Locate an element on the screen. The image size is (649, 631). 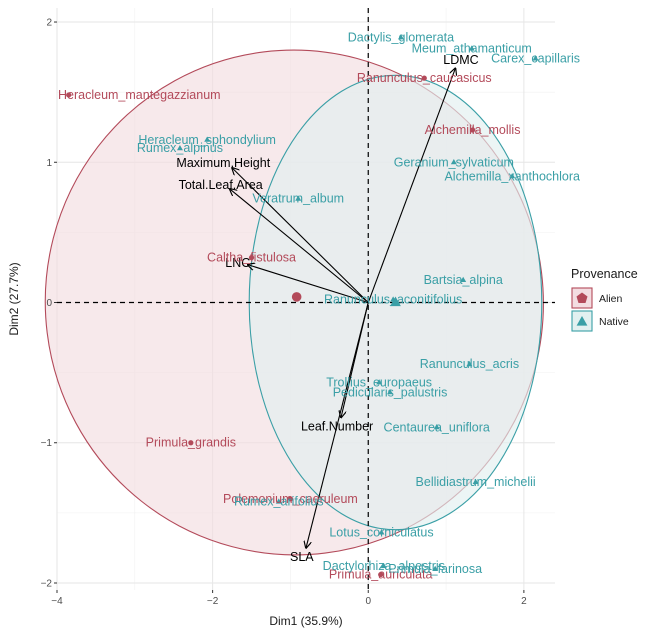
x-axis-title: Dim1 (35.9%) is located at coordinates (305, 621).